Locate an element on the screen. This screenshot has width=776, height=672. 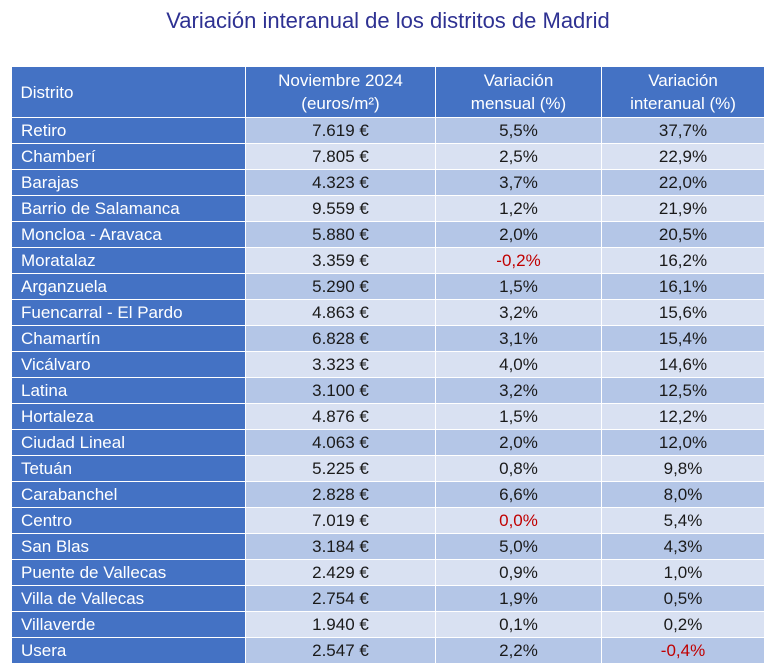
cell-monthly: 0,9% is located at coordinates (518, 572).